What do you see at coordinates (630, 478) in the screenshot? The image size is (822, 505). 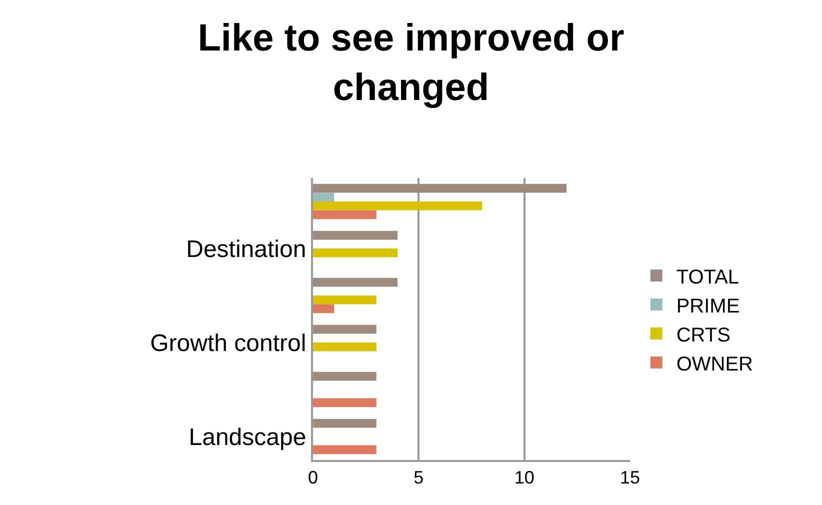 I see `x-tick-label: 15` at bounding box center [630, 478].